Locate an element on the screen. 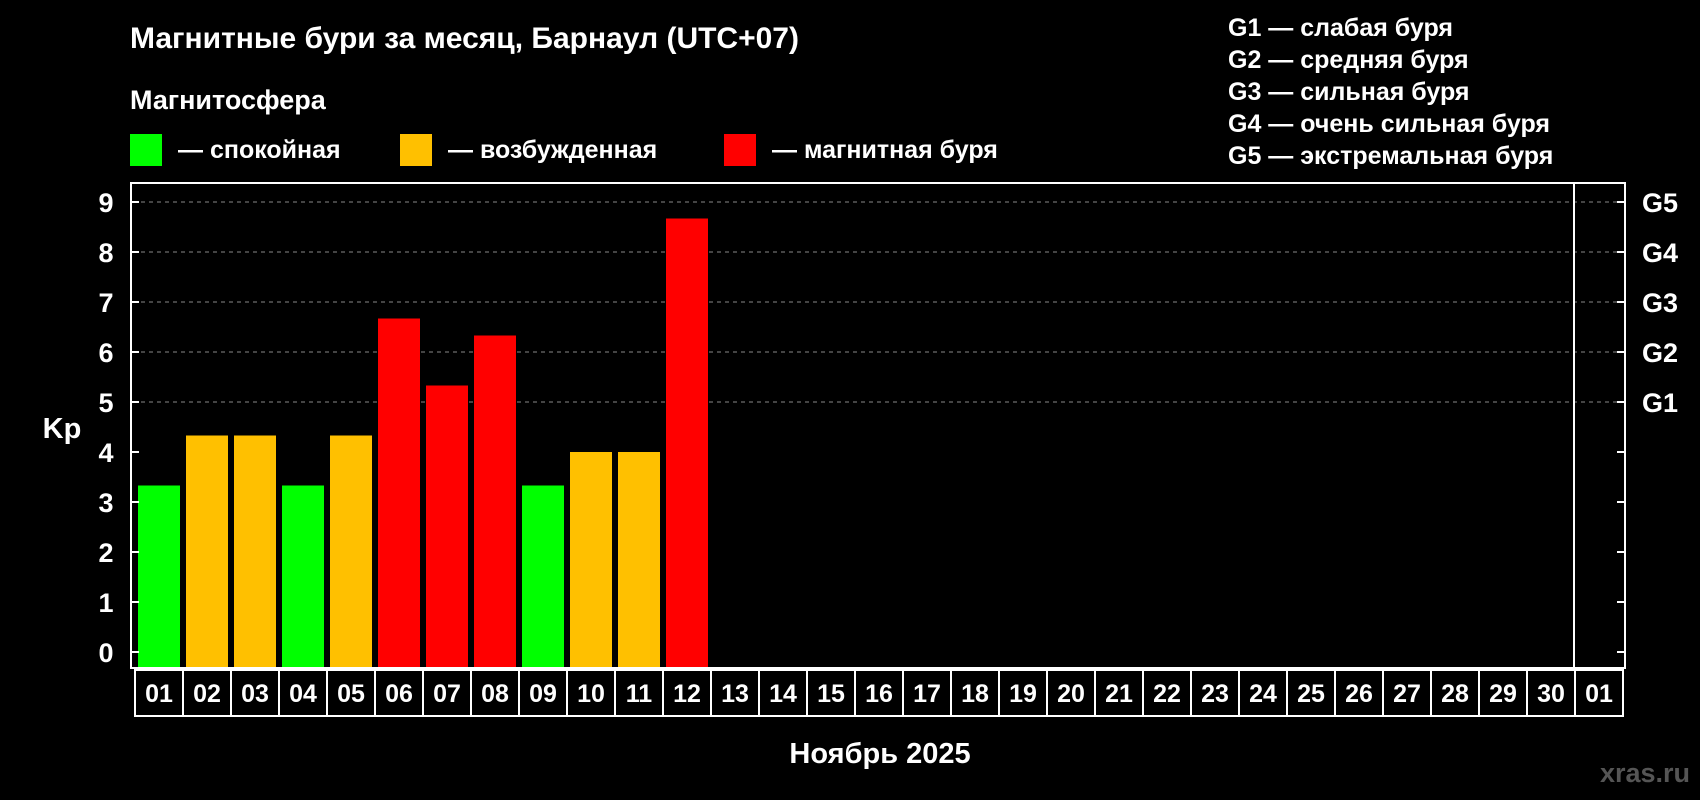 The height and width of the screenshot is (800, 1700). x-tick-label: 26 is located at coordinates (1359, 694).